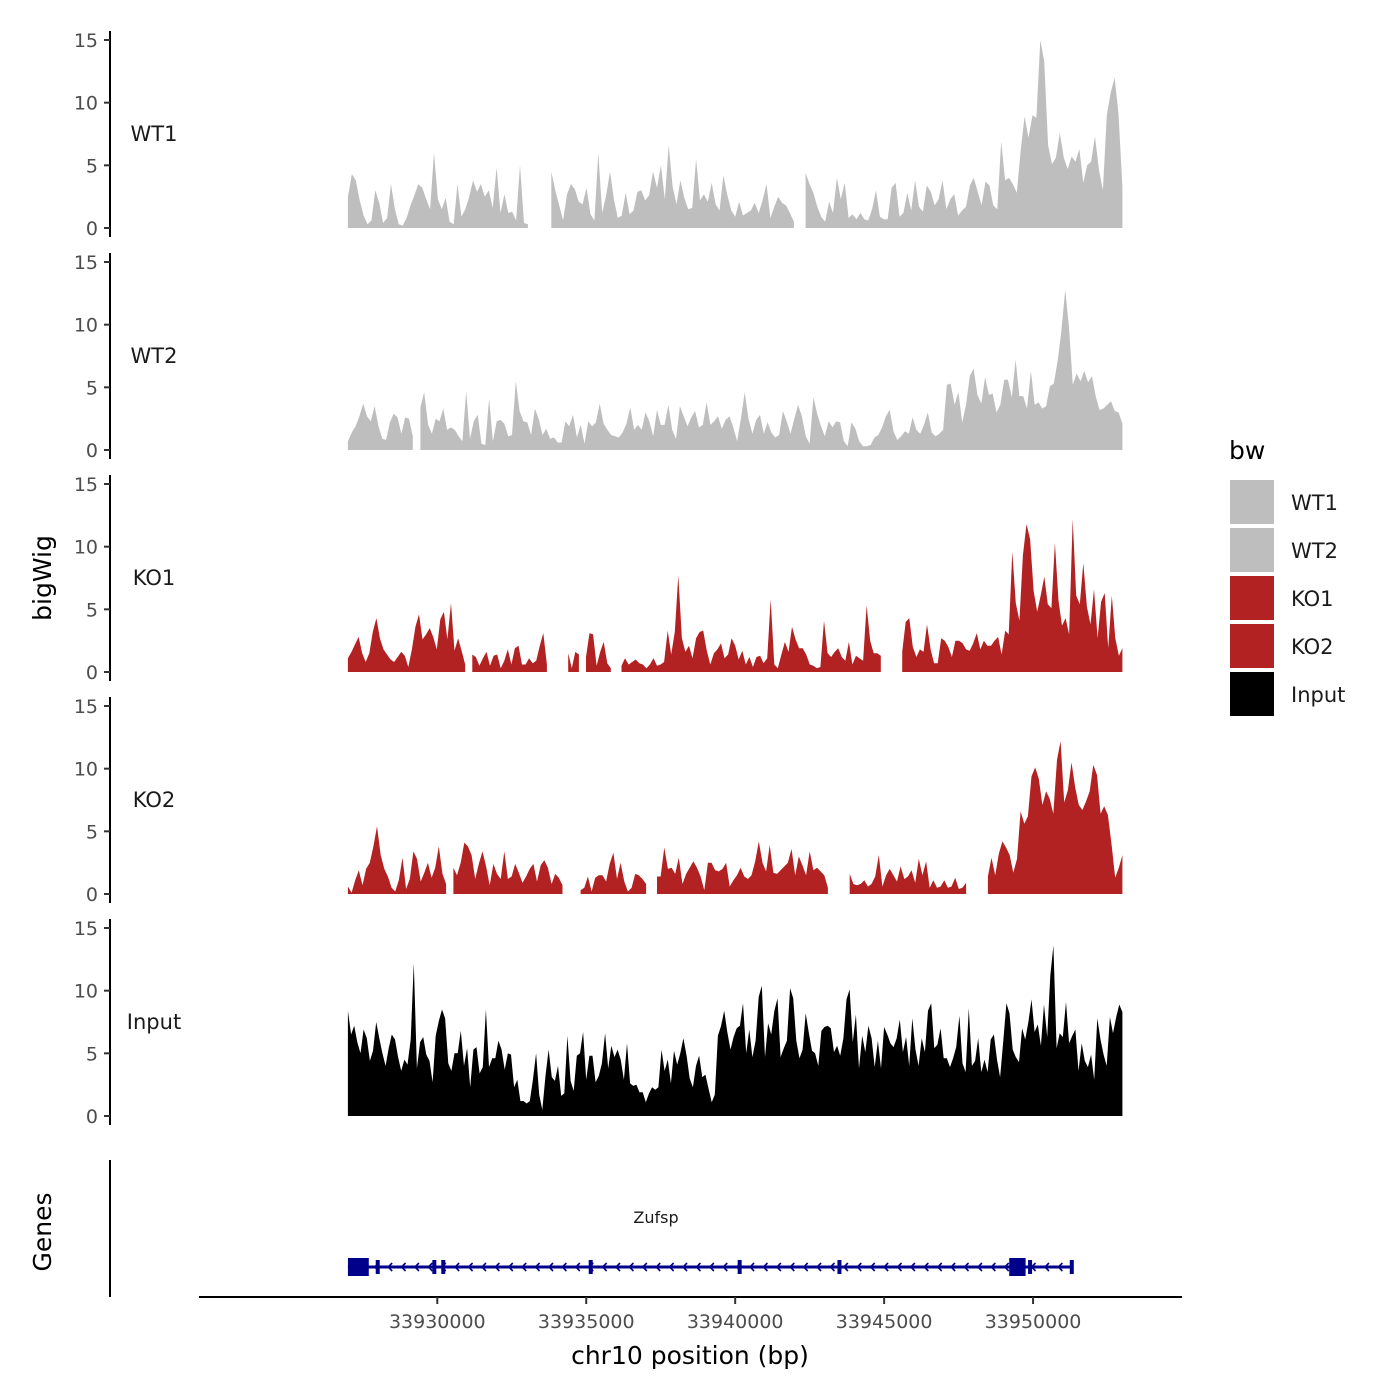  Describe the element at coordinates (154, 1022) in the screenshot. I see `track-label: Input` at that location.